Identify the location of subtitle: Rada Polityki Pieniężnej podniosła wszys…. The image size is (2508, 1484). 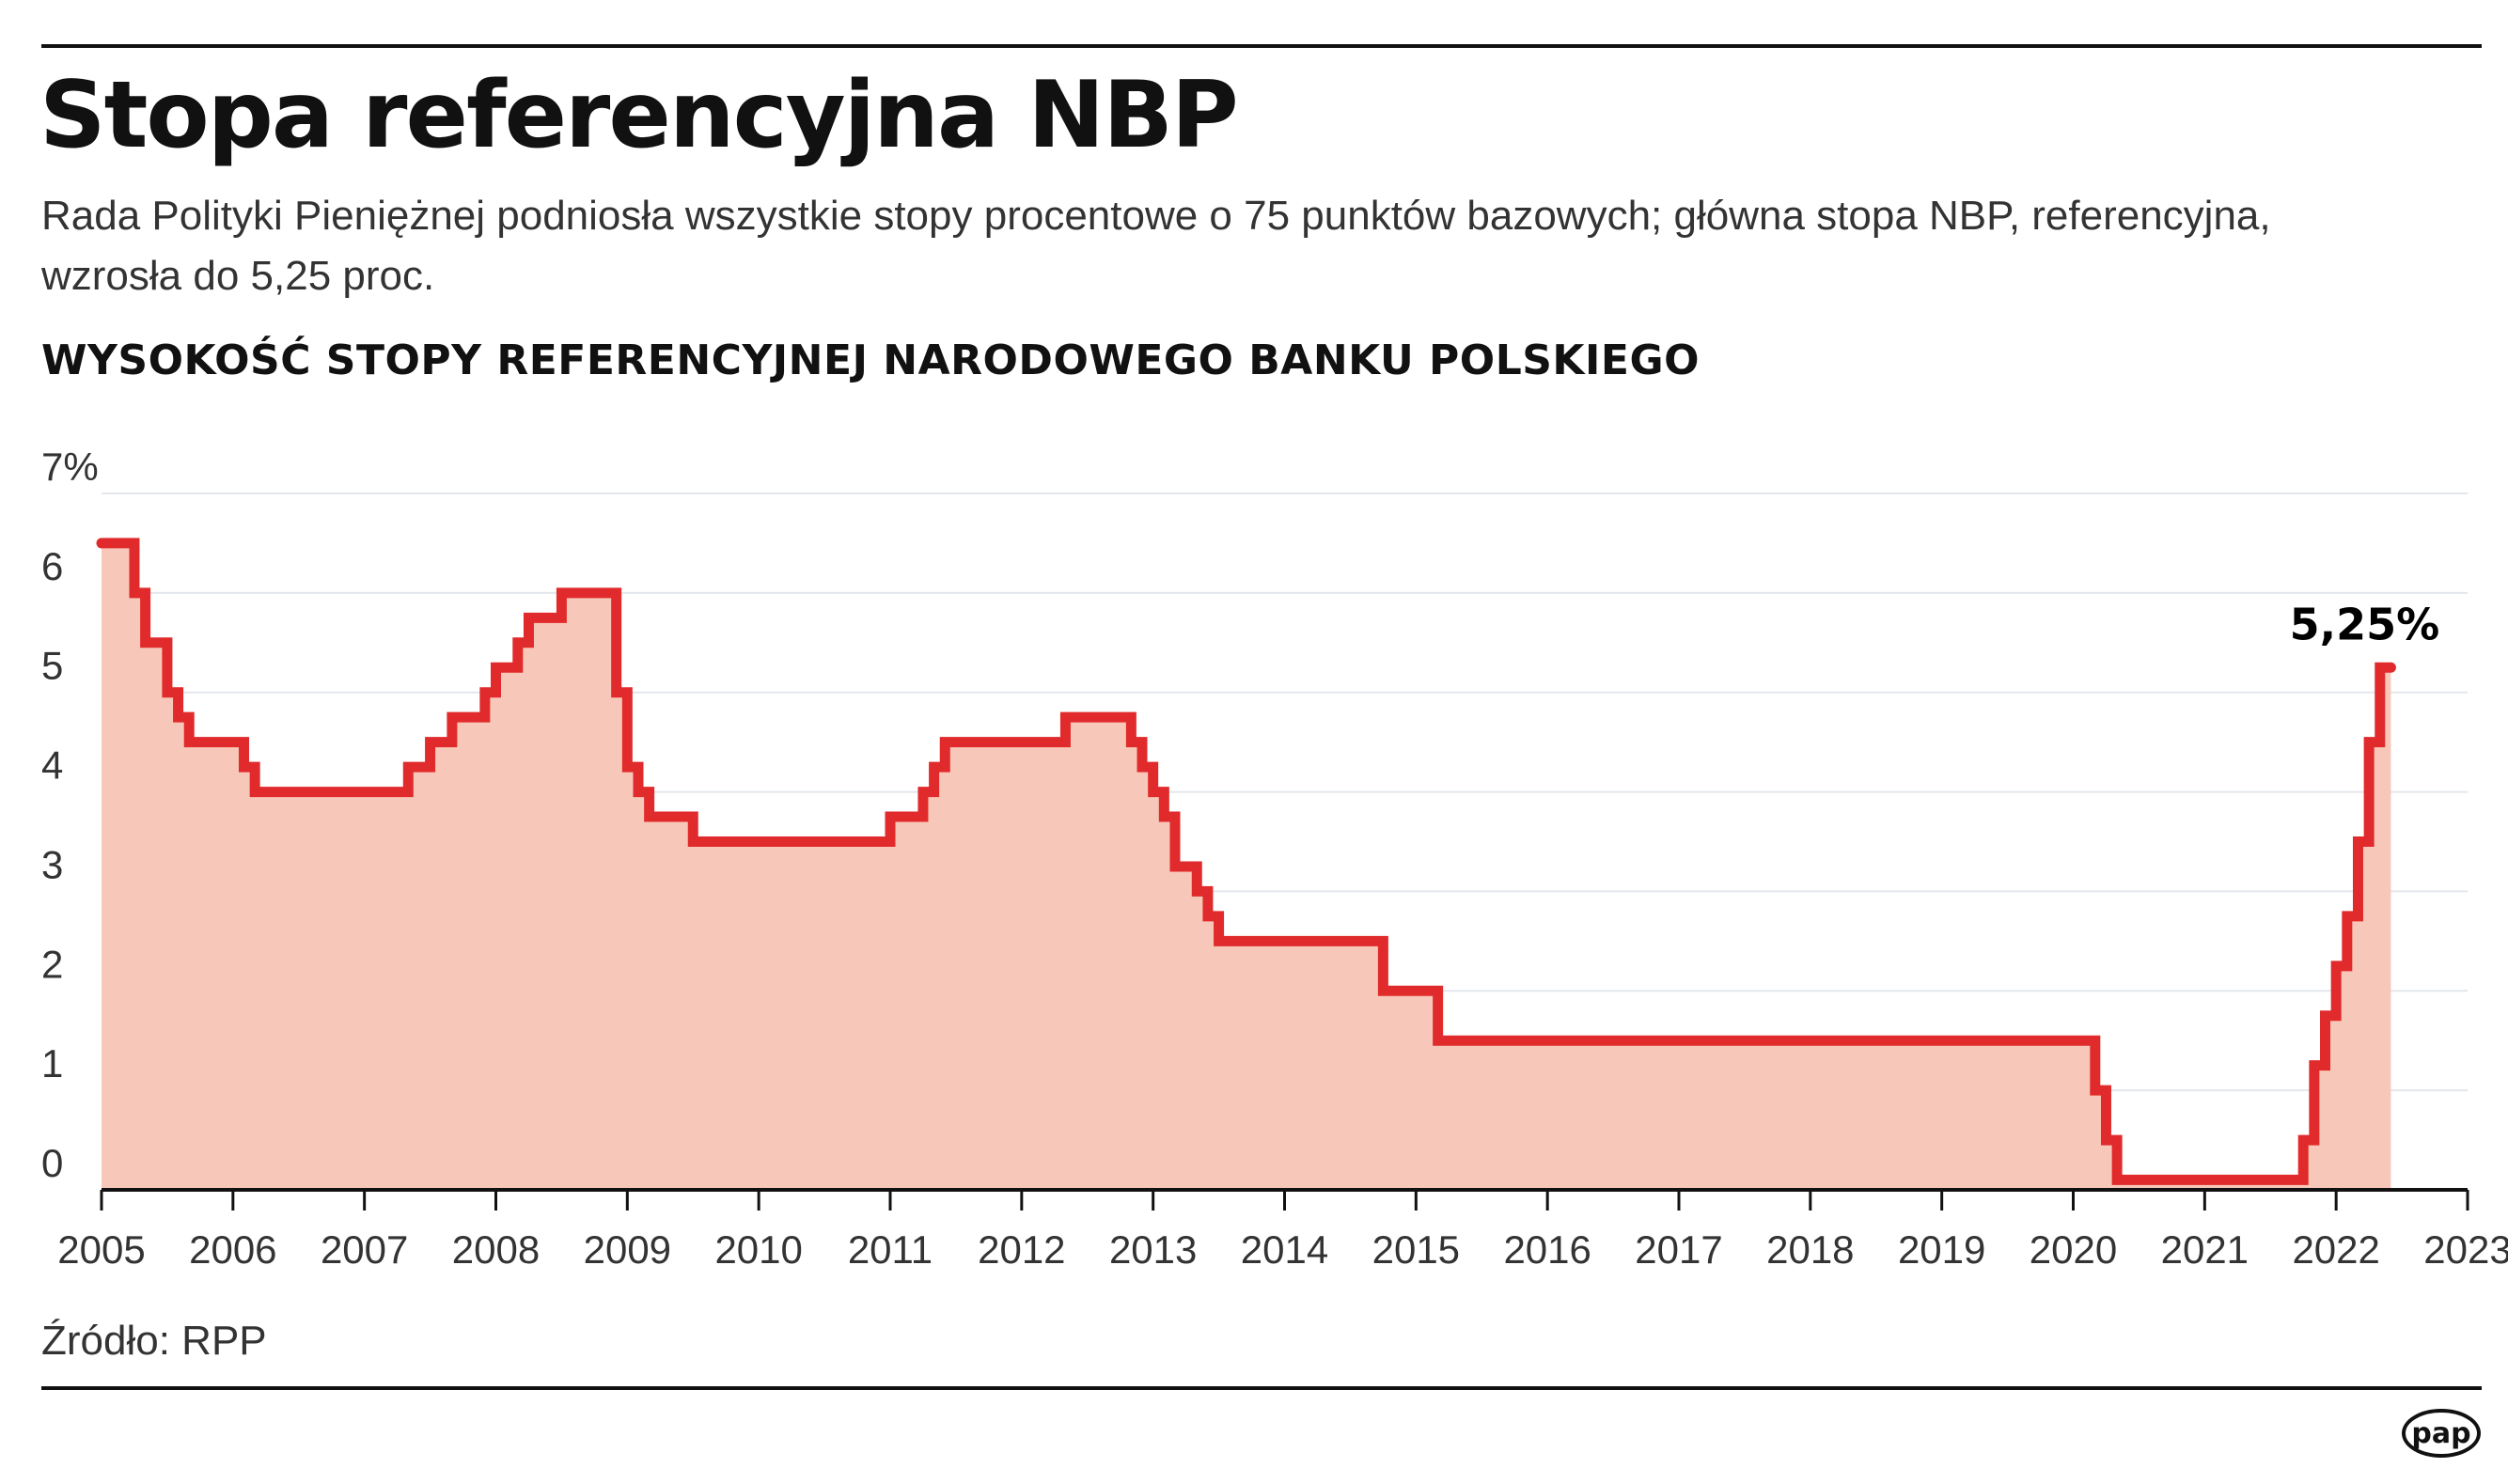
(1156, 246).